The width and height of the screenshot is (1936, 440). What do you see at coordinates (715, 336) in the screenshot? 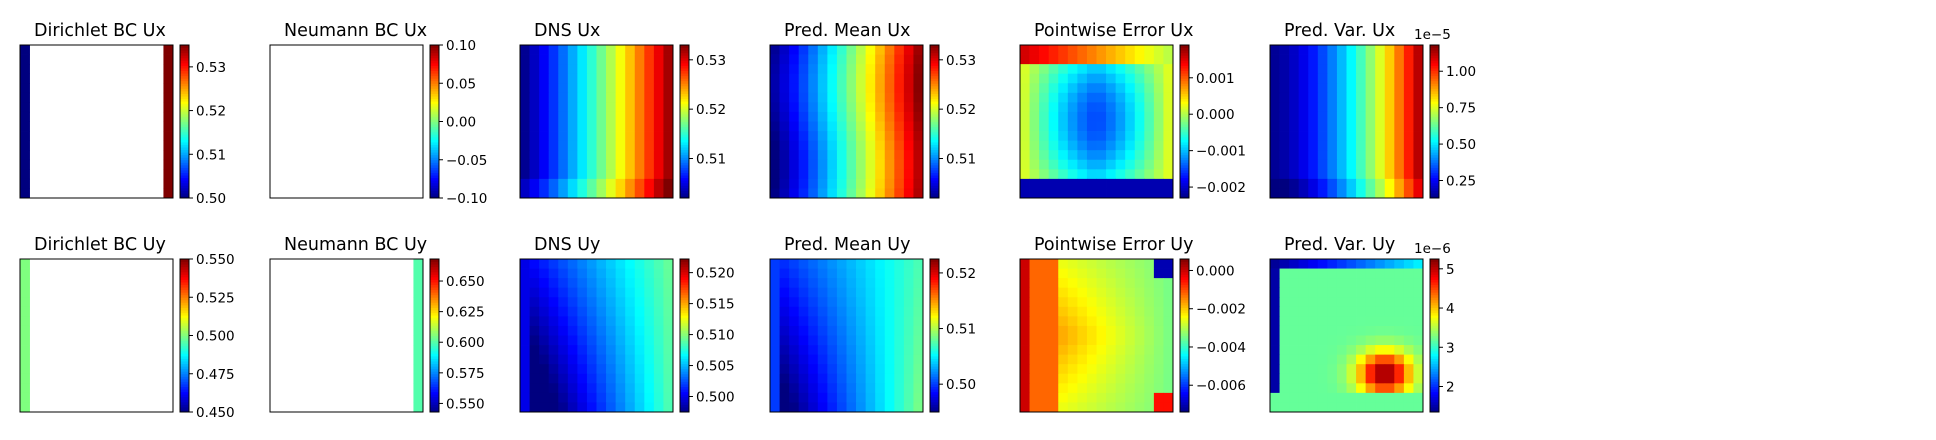
I see `colorbar-tick-label: 0.510` at bounding box center [715, 336].